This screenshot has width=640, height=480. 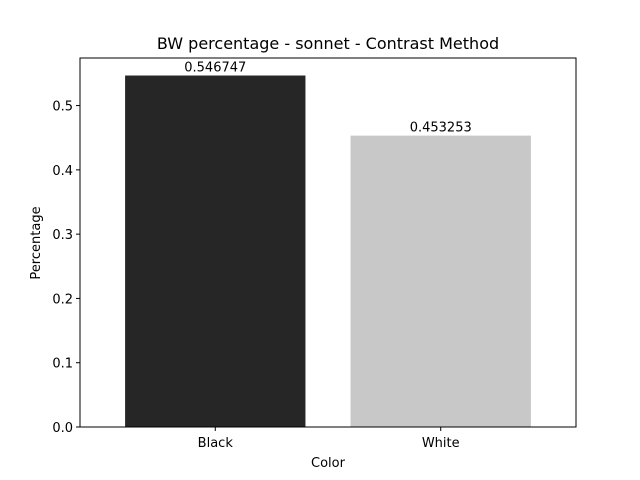 What do you see at coordinates (441, 443) in the screenshot?
I see `x-tick-label-white: White` at bounding box center [441, 443].